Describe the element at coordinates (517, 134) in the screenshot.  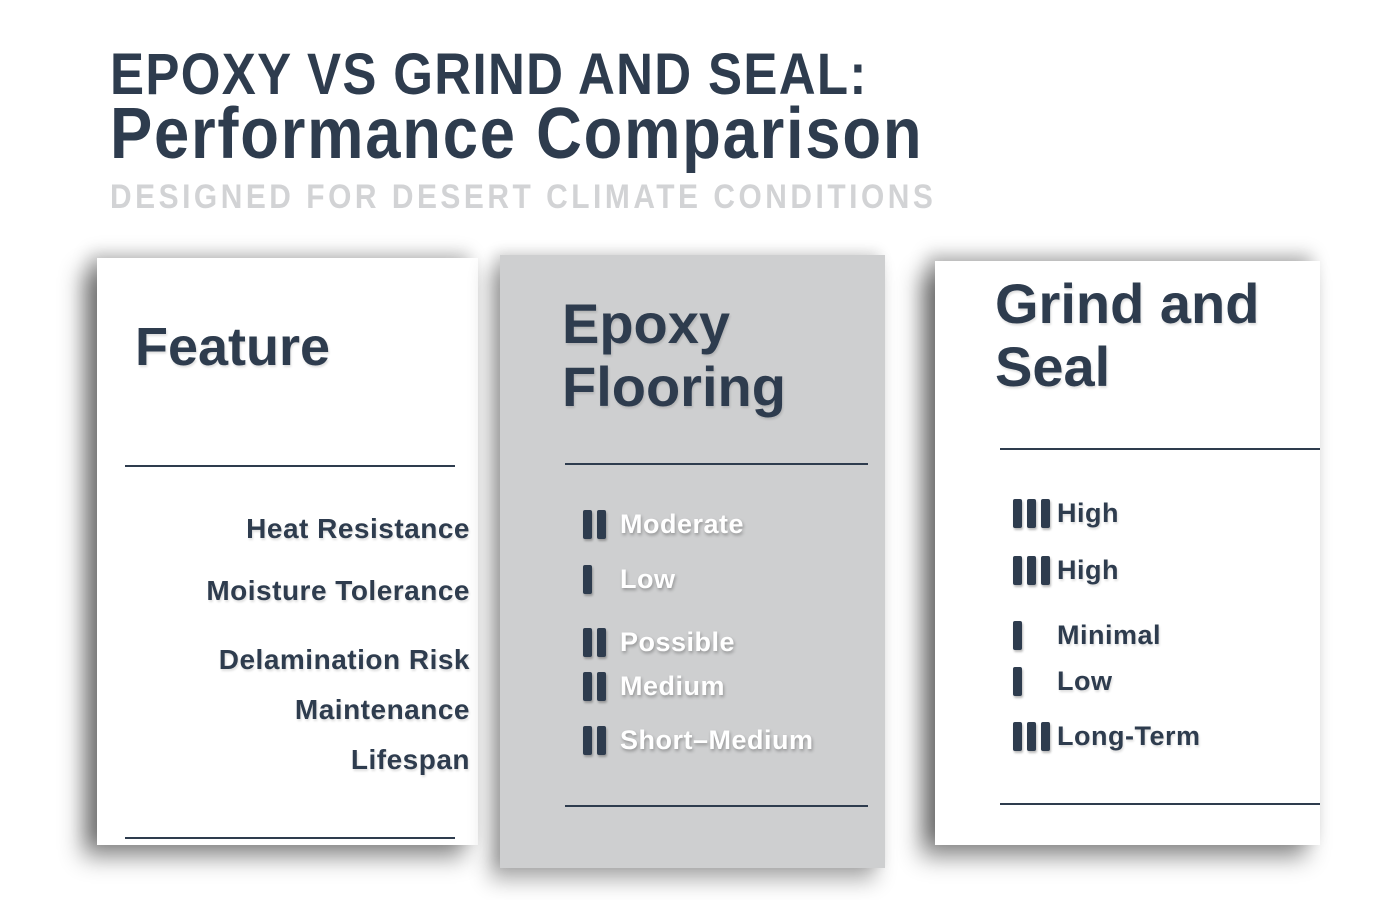
I see `page-title-line-2: Performance Comparison` at that location.